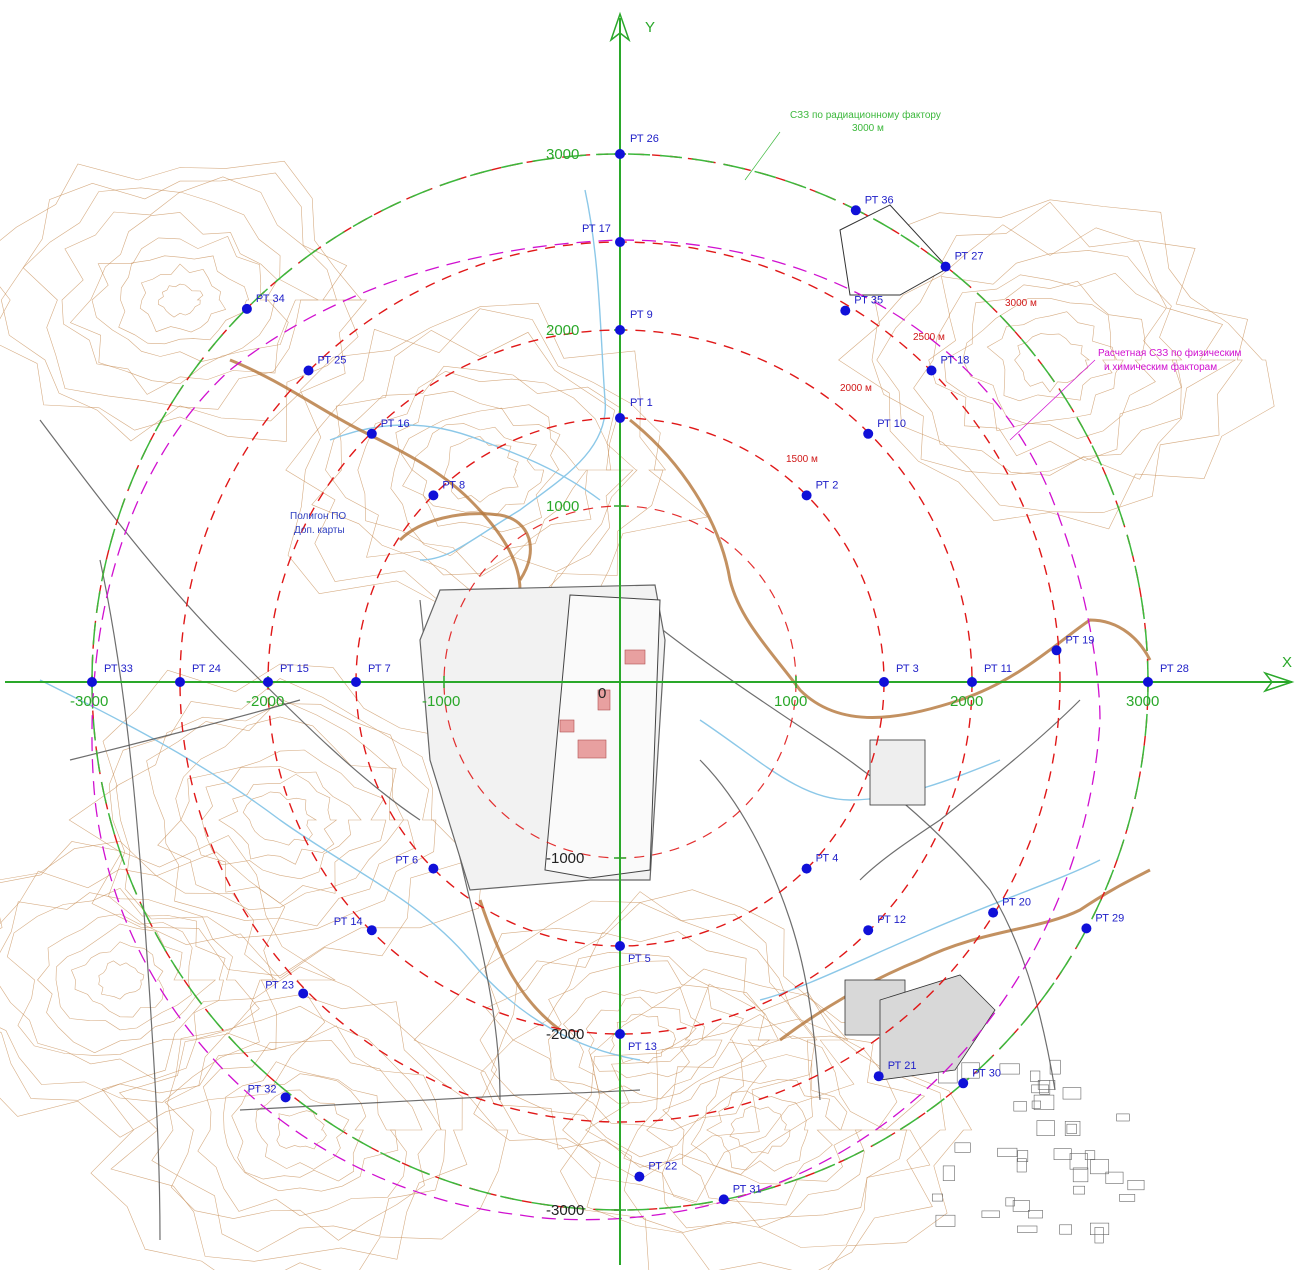 This screenshot has width=1303, height=1270. I want to click on measurement-point: РТ 18, so click(948, 365).